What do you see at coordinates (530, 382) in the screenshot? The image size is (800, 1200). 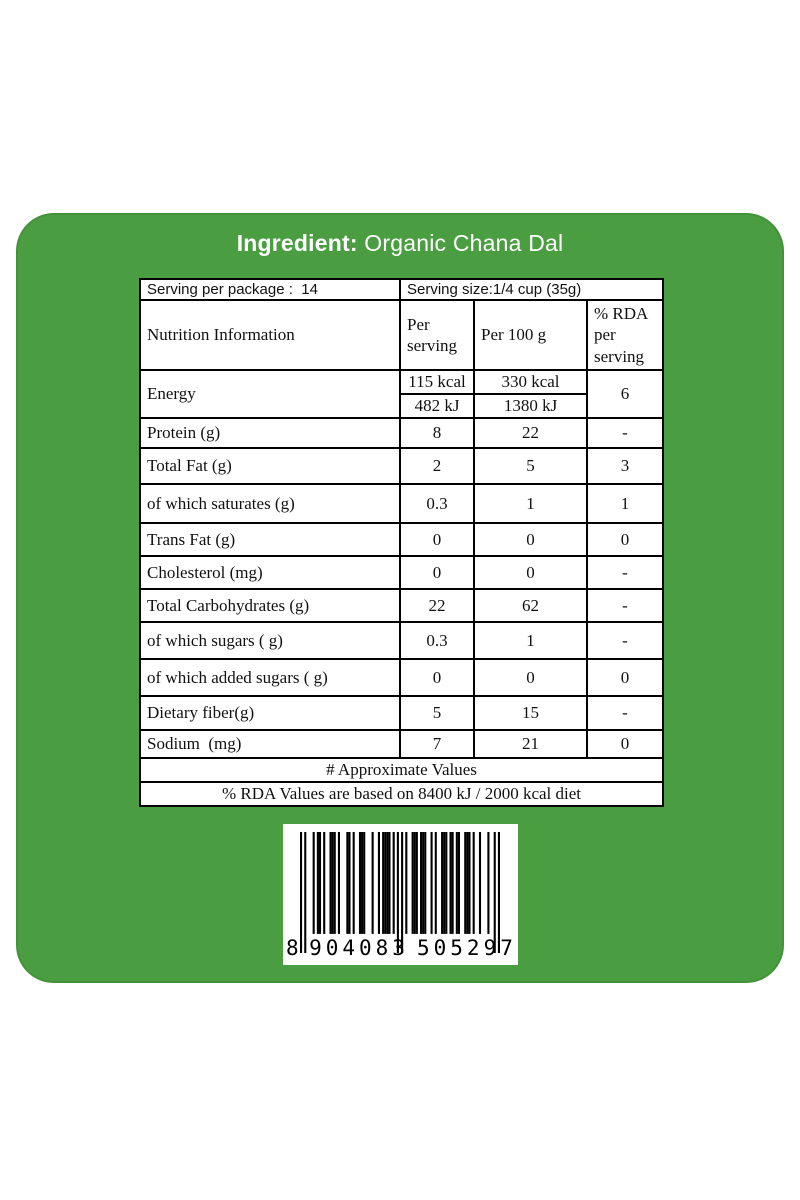 I see `energy-per-100g-kcal: 330 kcal` at bounding box center [530, 382].